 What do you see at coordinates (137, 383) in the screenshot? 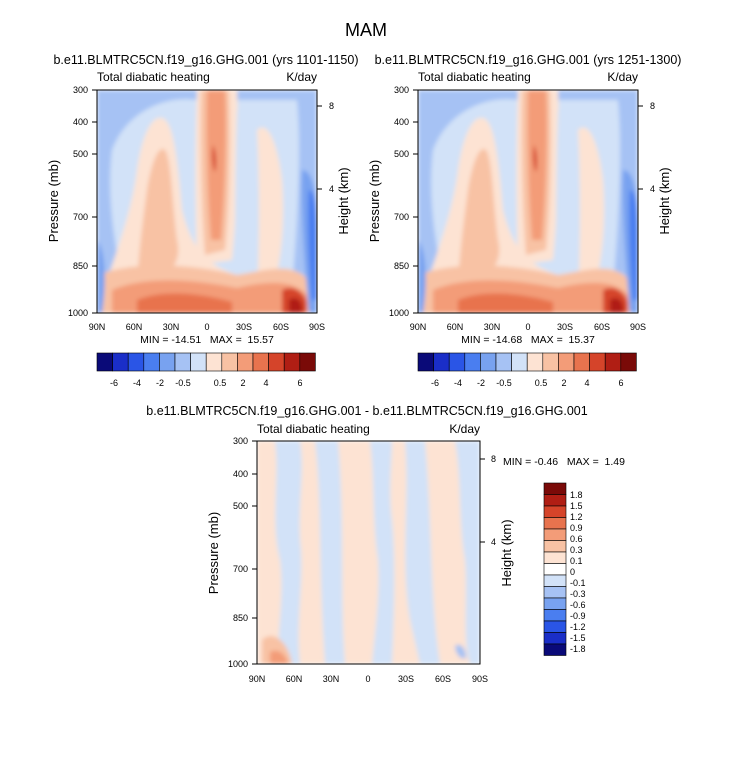
I see `colorbar-label: -4` at bounding box center [137, 383].